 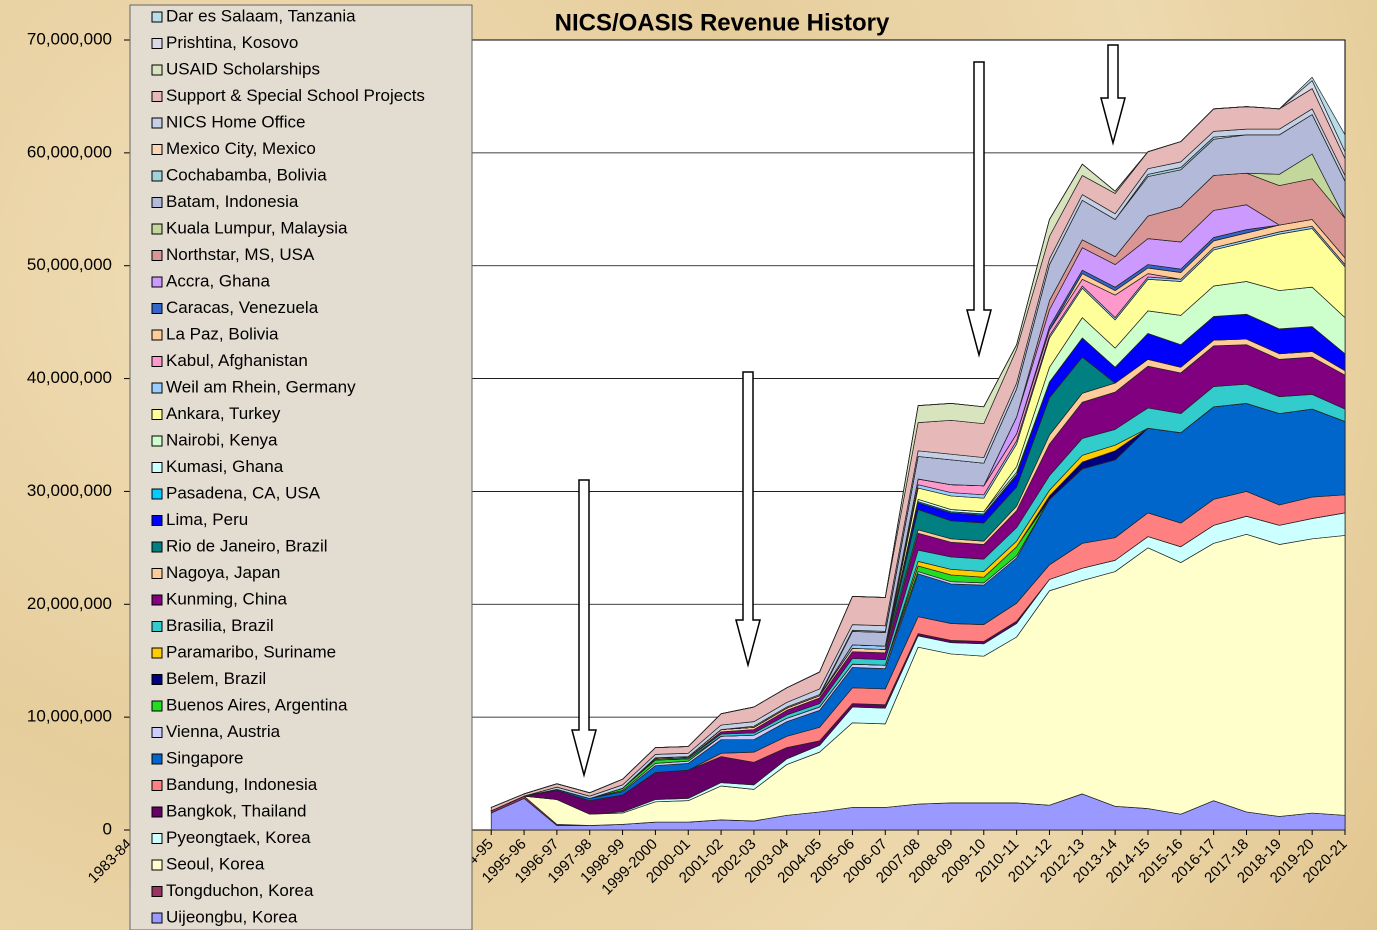 What do you see at coordinates (240, 254) in the screenshot?
I see `legend-label: Northstar, MS, USA` at bounding box center [240, 254].